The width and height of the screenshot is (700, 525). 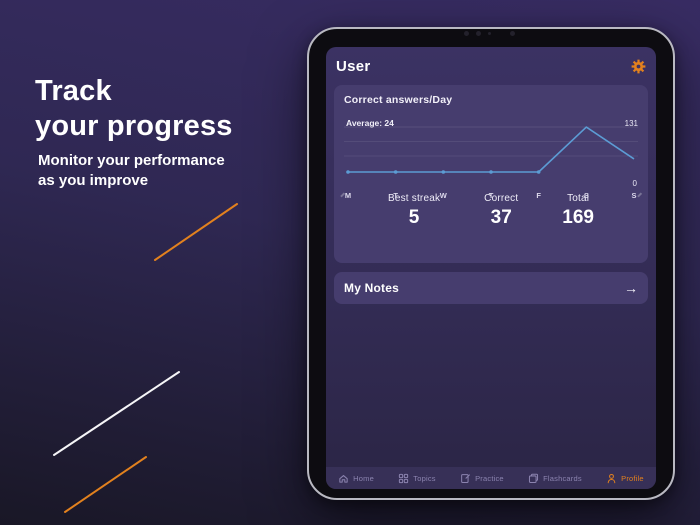 What do you see at coordinates (501, 217) in the screenshot?
I see `stat-value: 37` at bounding box center [501, 217].